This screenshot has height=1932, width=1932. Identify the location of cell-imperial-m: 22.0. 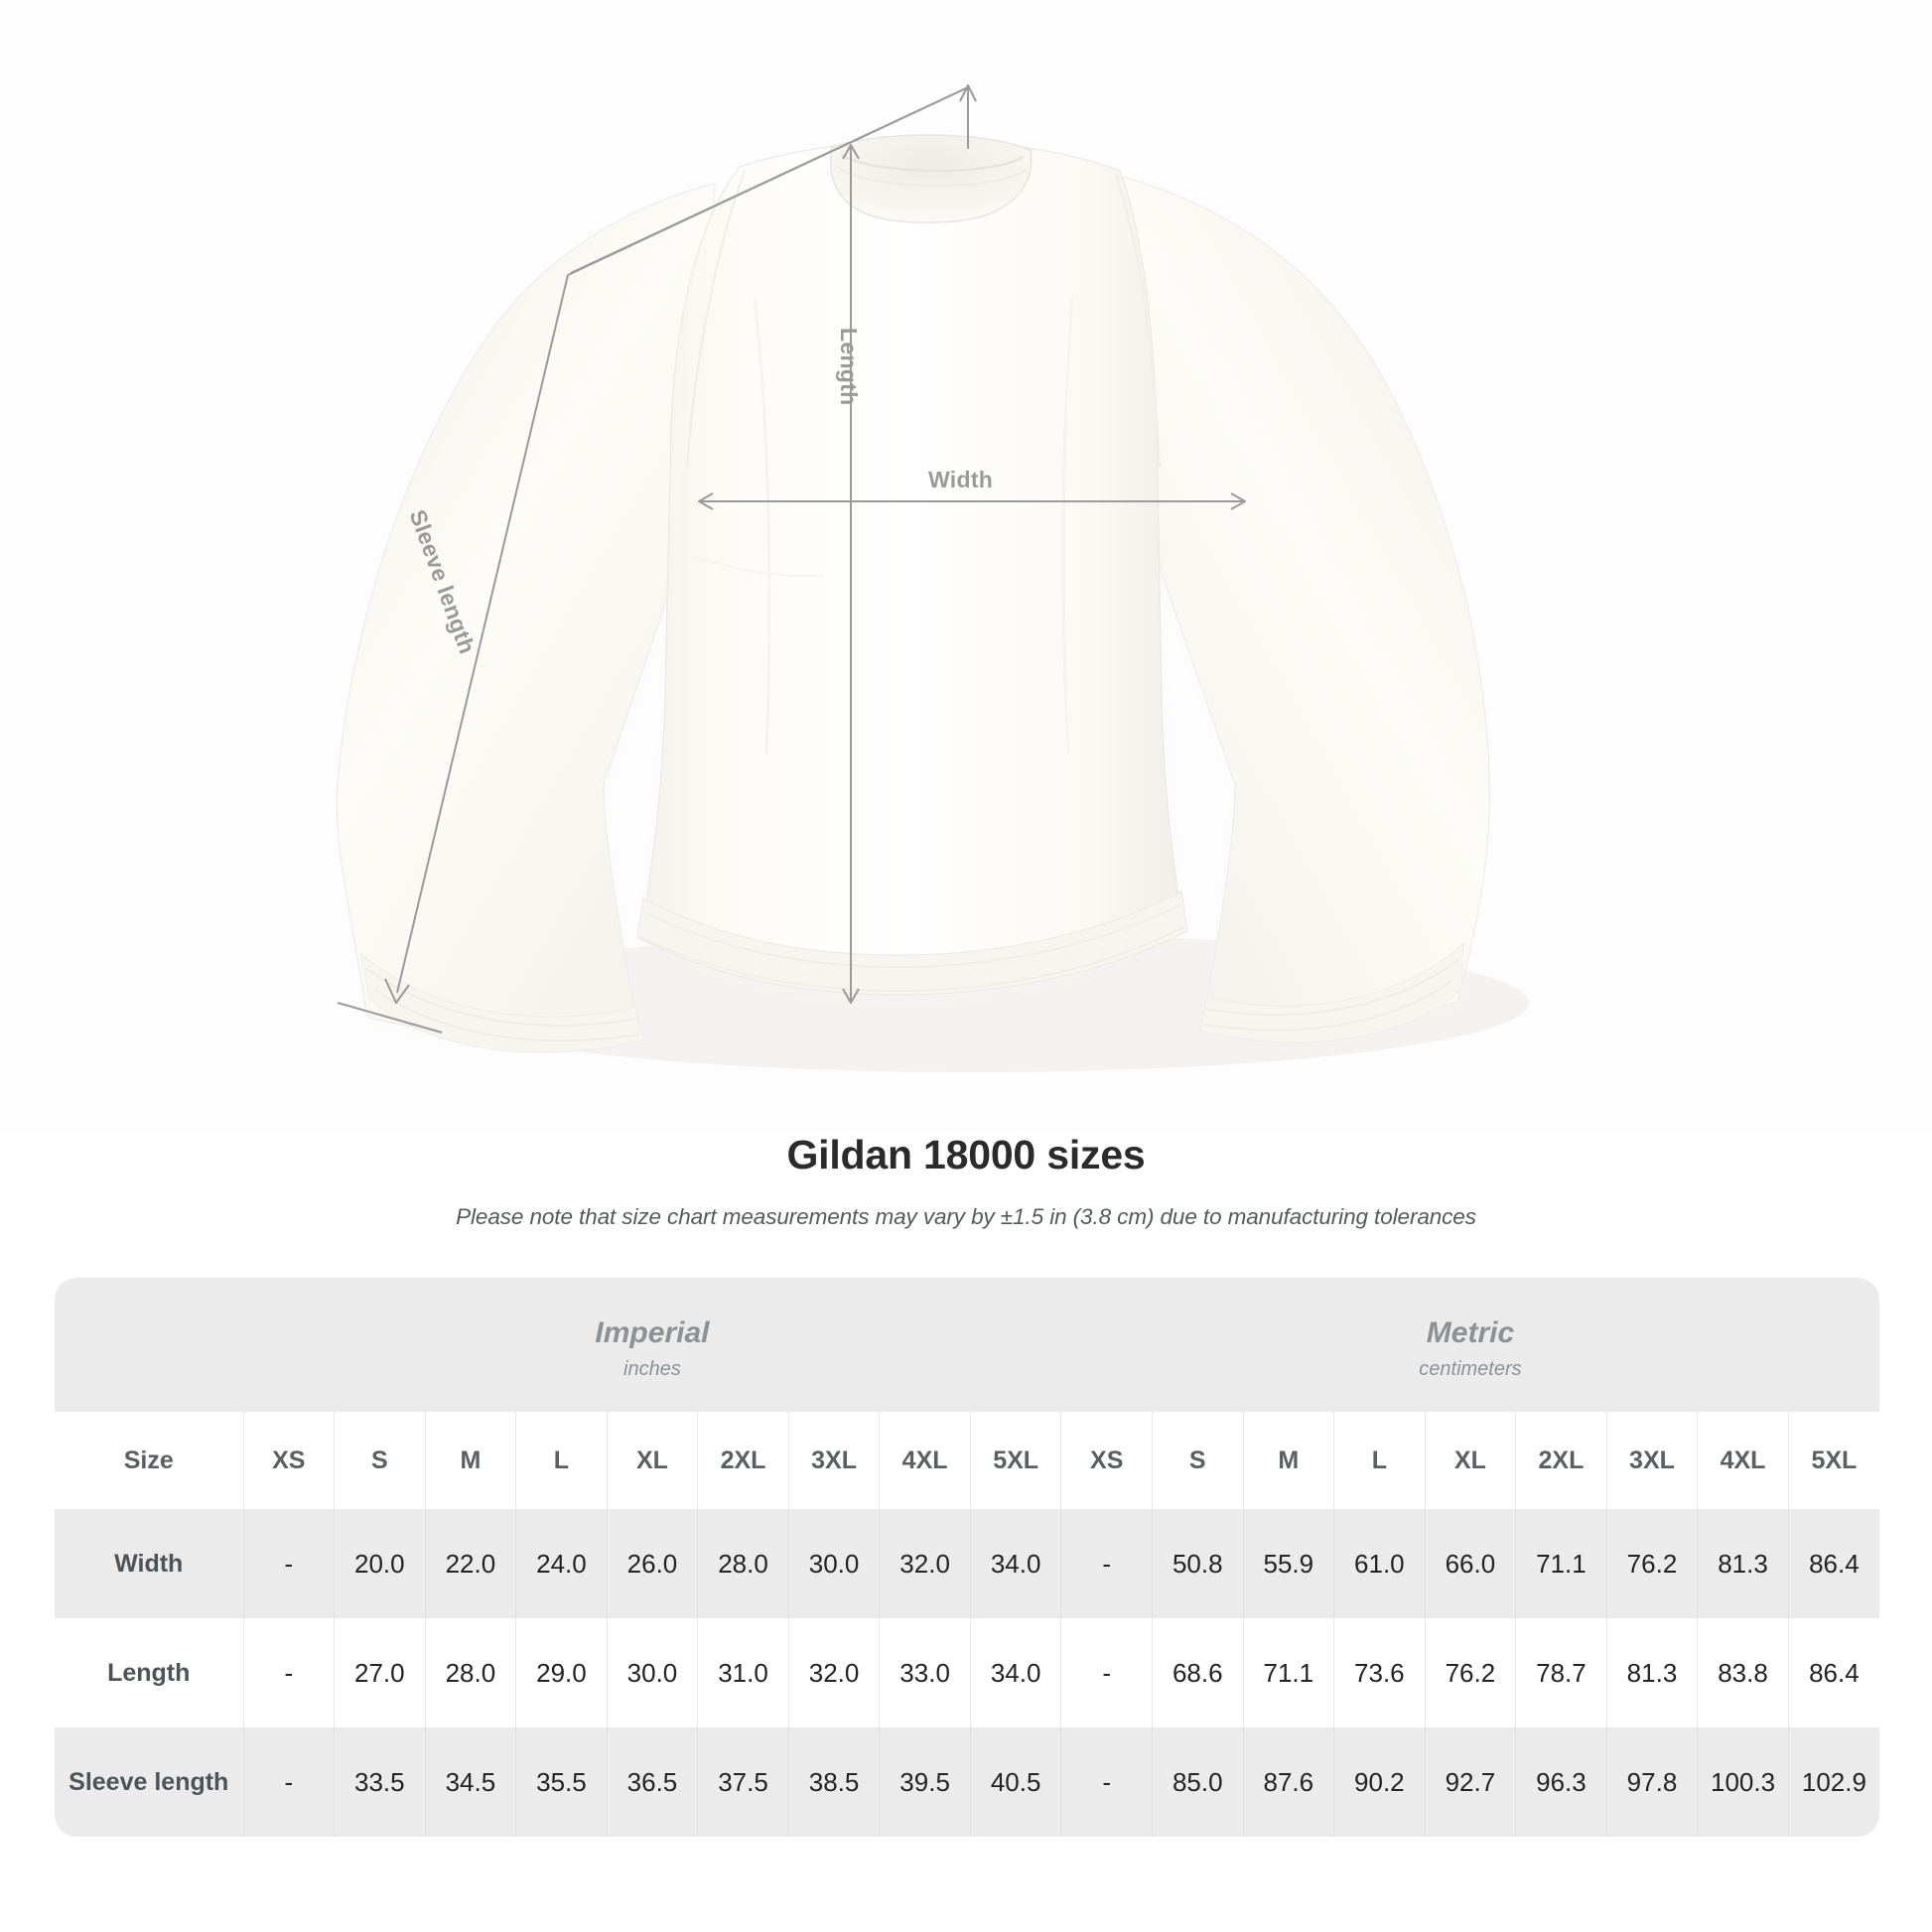
(470, 1563).